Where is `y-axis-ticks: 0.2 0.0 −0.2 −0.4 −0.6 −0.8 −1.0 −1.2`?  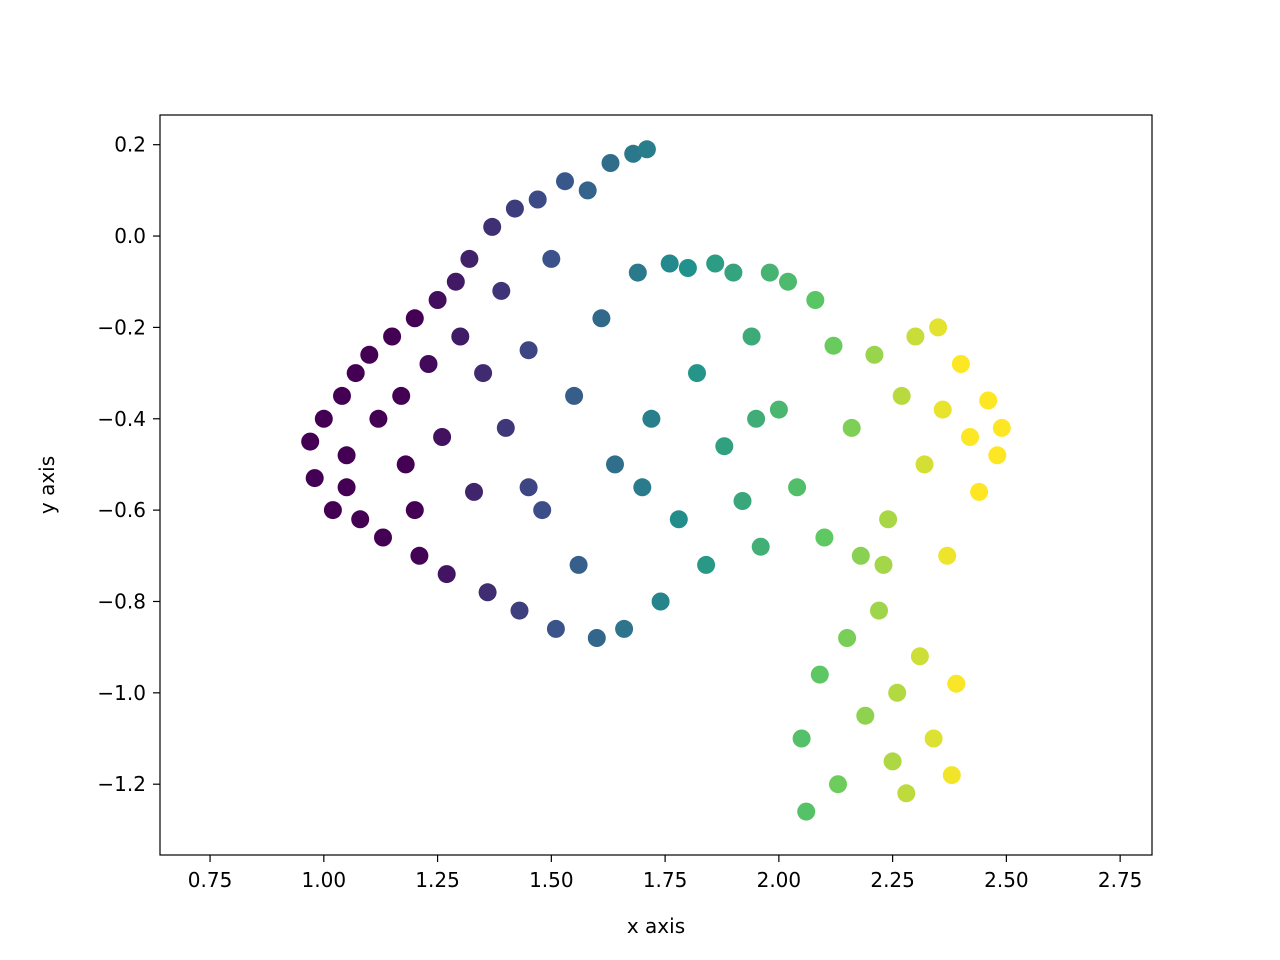 y-axis-ticks: 0.2 0.0 −0.2 −0.4 −0.6 −0.8 −1.0 −1.2 is located at coordinates (128, 464).